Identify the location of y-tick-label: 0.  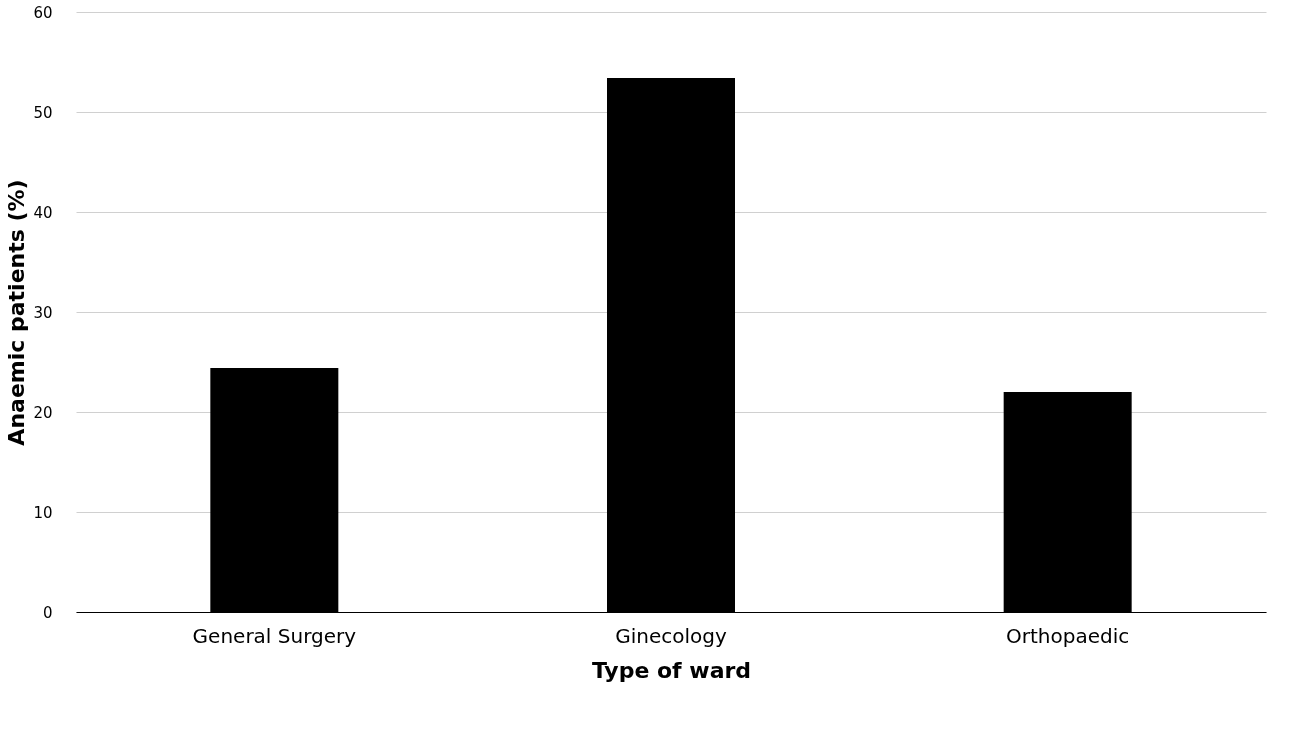
(47, 612).